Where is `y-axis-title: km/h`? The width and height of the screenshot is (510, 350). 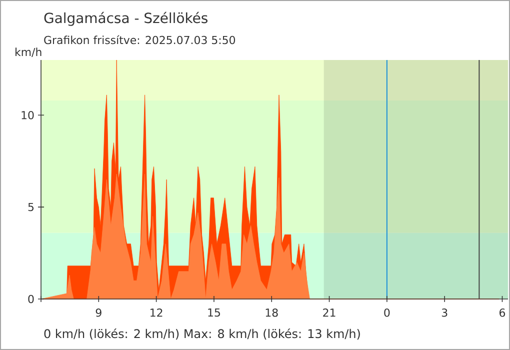
y-axis-title: km/h is located at coordinates (29, 53).